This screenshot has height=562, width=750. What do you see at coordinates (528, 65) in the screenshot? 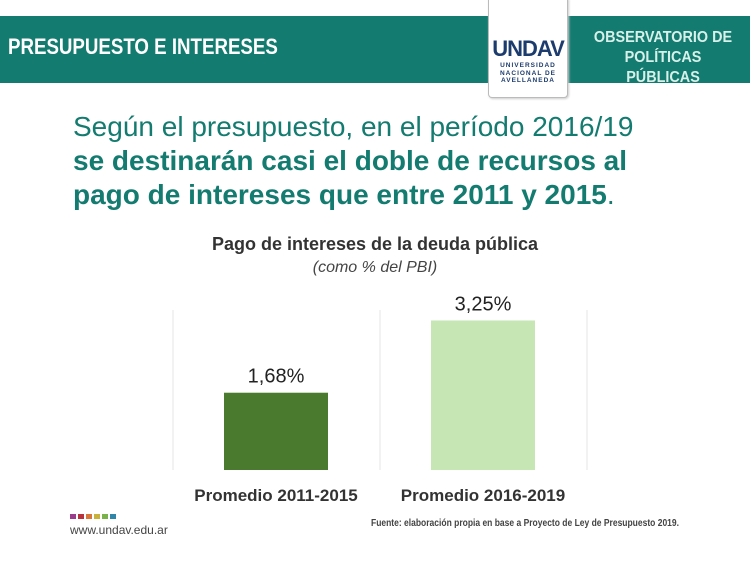
I see `logo-sub: UNIVERSIDAD` at bounding box center [528, 65].